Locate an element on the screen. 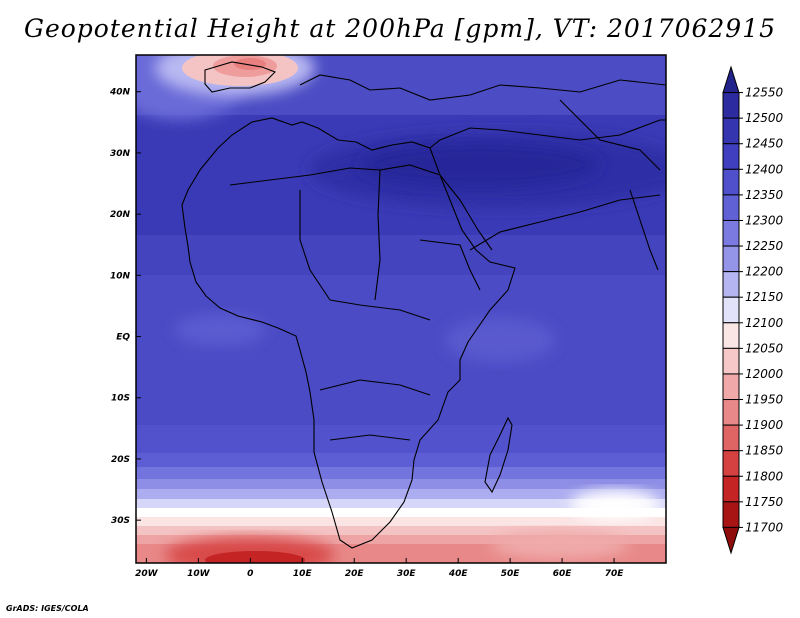 The width and height of the screenshot is (800, 618). lon-tick-label: 70E is located at coordinates (615, 574).